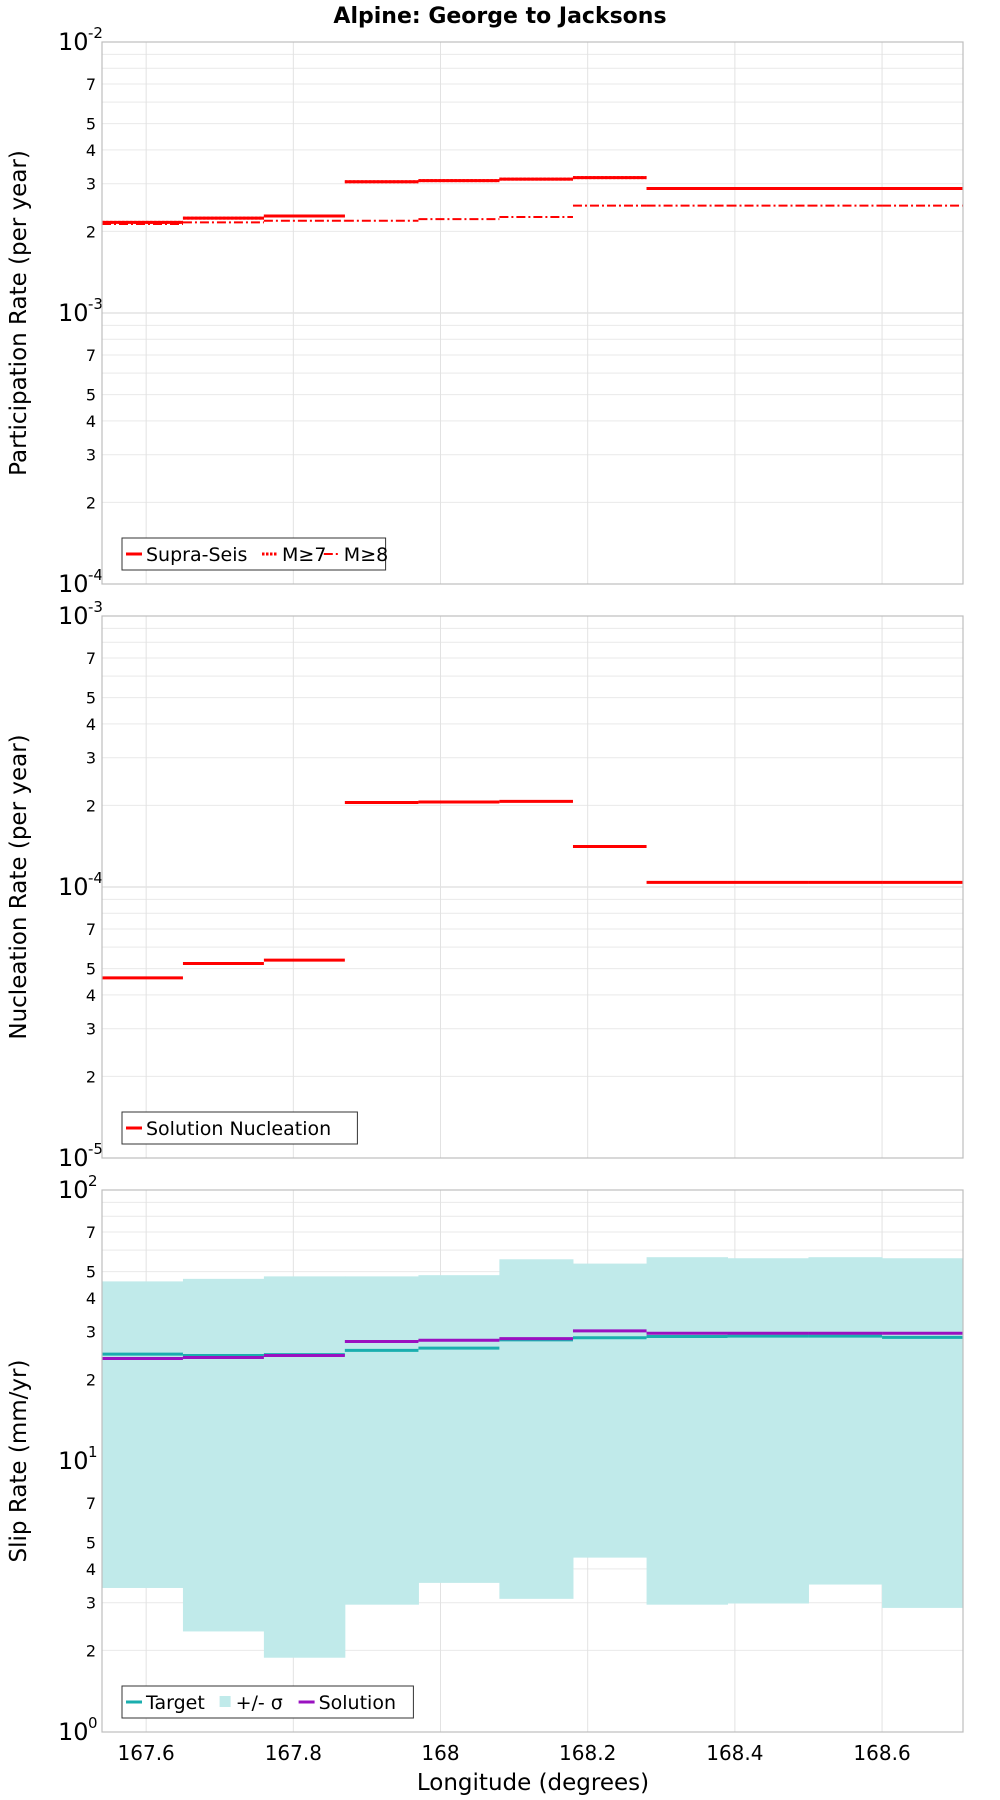 The image size is (1000, 1800). Describe the element at coordinates (587, 1753) in the screenshot. I see `x-tick-label: 168.2` at that location.